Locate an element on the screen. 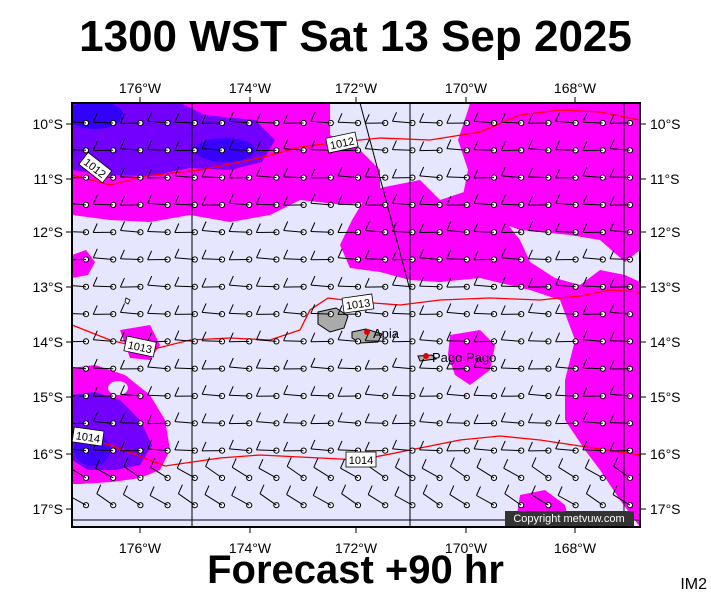 This screenshot has height=600, width=711. lon-label-bottom: 170°W is located at coordinates (466, 548).